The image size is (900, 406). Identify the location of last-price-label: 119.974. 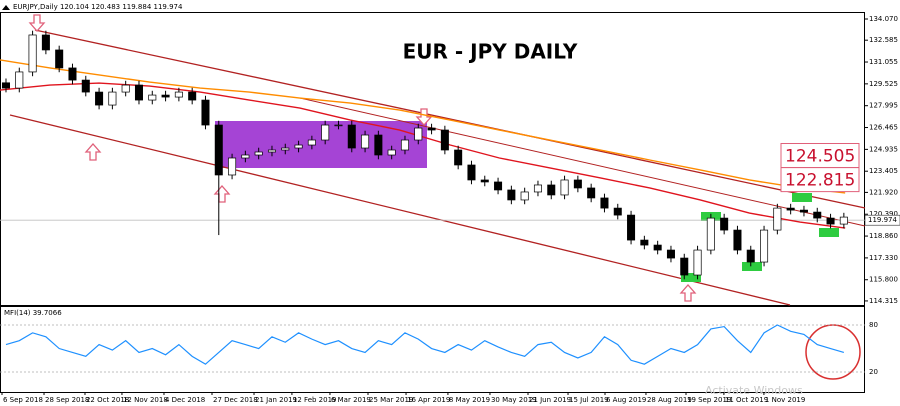
(882, 220).